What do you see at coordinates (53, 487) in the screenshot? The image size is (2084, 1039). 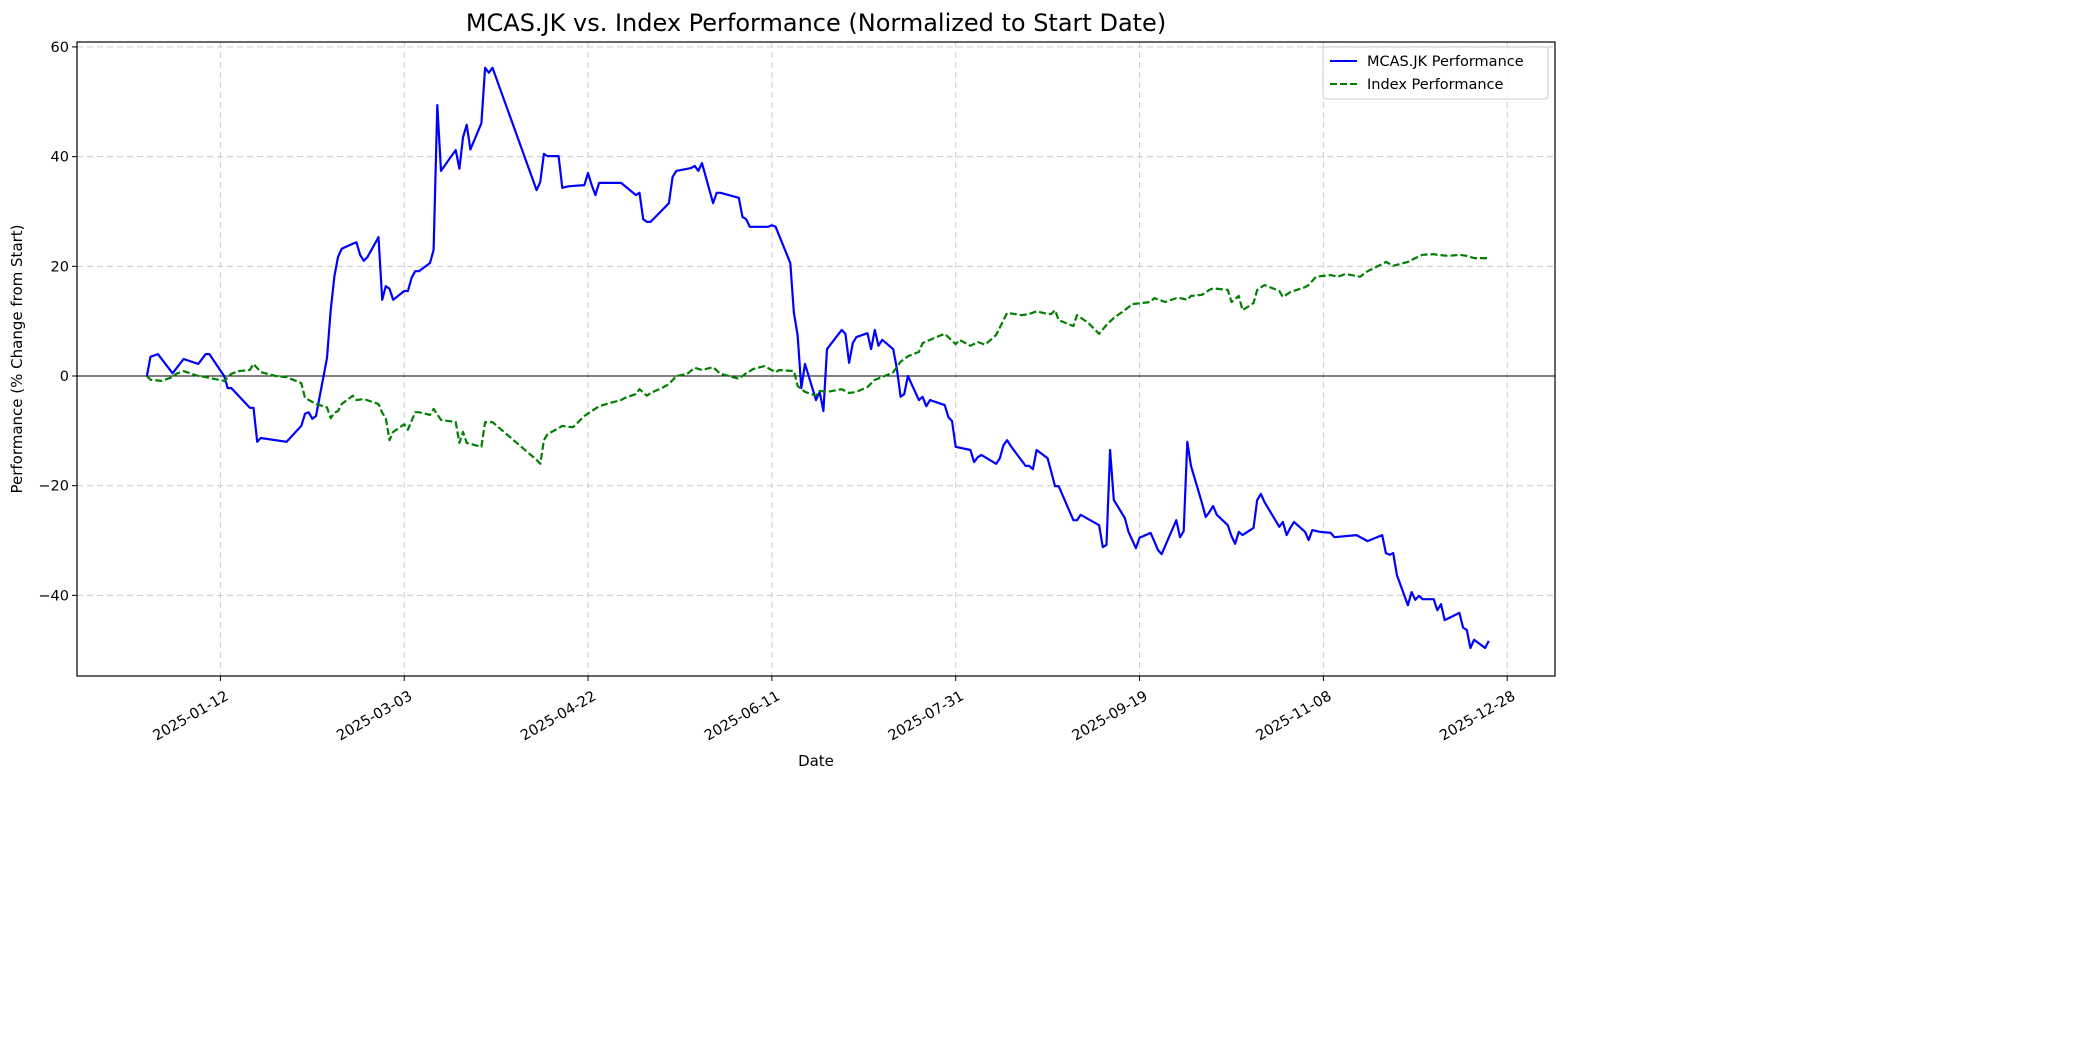 I see `y-tick-label: −20` at bounding box center [53, 487].